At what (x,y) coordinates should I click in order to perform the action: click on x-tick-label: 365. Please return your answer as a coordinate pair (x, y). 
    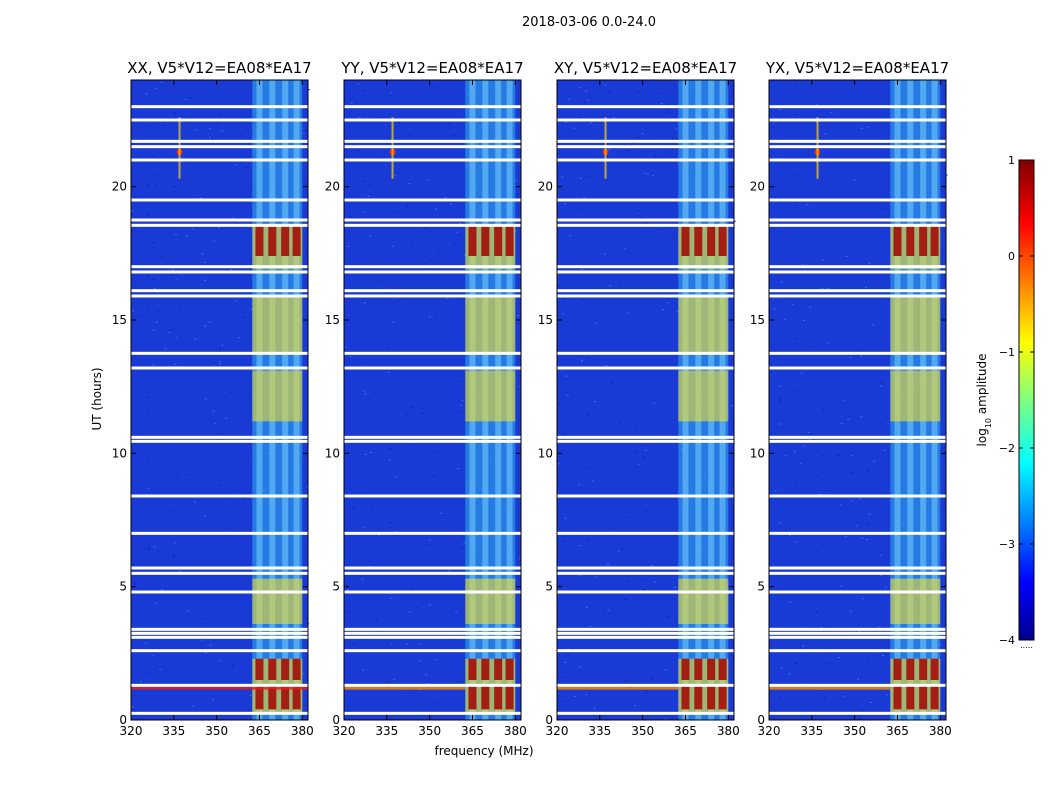
    Looking at the image, I should click on (897, 731).